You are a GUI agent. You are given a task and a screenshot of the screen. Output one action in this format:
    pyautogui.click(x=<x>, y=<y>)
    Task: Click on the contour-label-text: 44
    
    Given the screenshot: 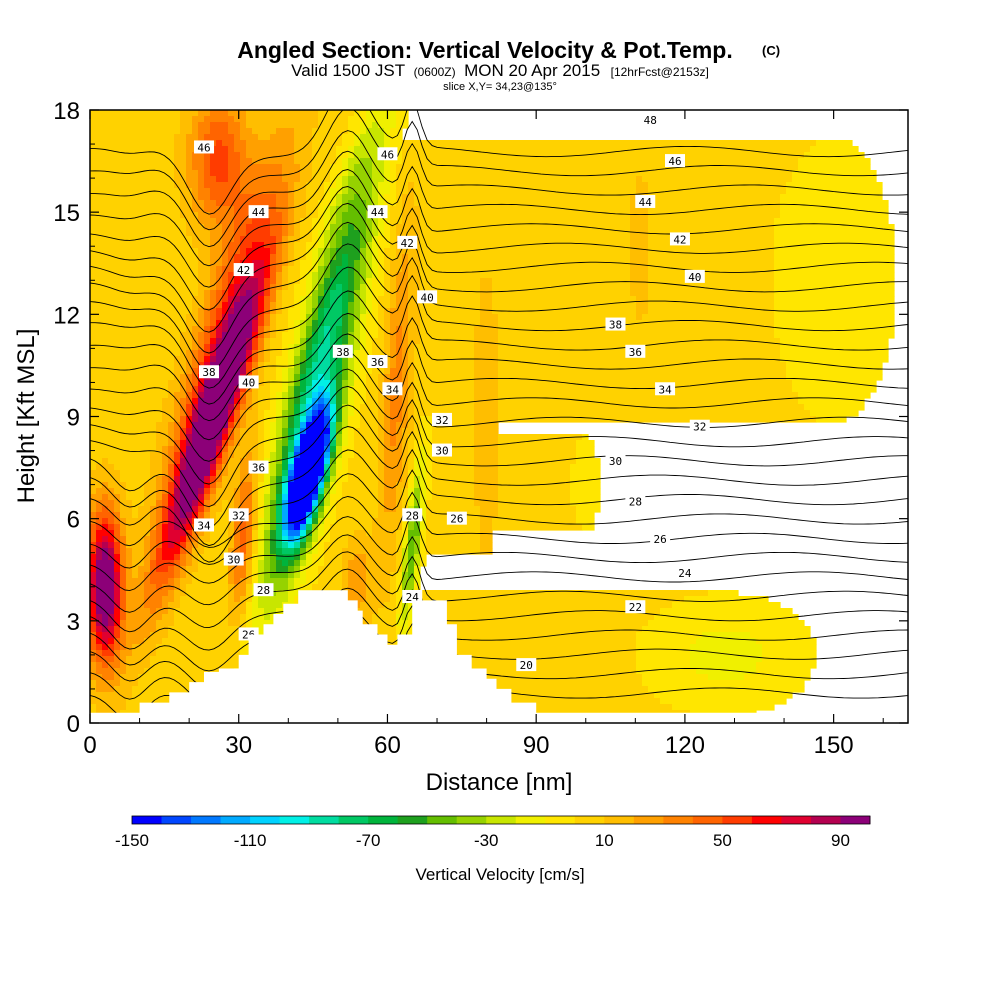 What is the action you would take?
    pyautogui.click(x=646, y=202)
    